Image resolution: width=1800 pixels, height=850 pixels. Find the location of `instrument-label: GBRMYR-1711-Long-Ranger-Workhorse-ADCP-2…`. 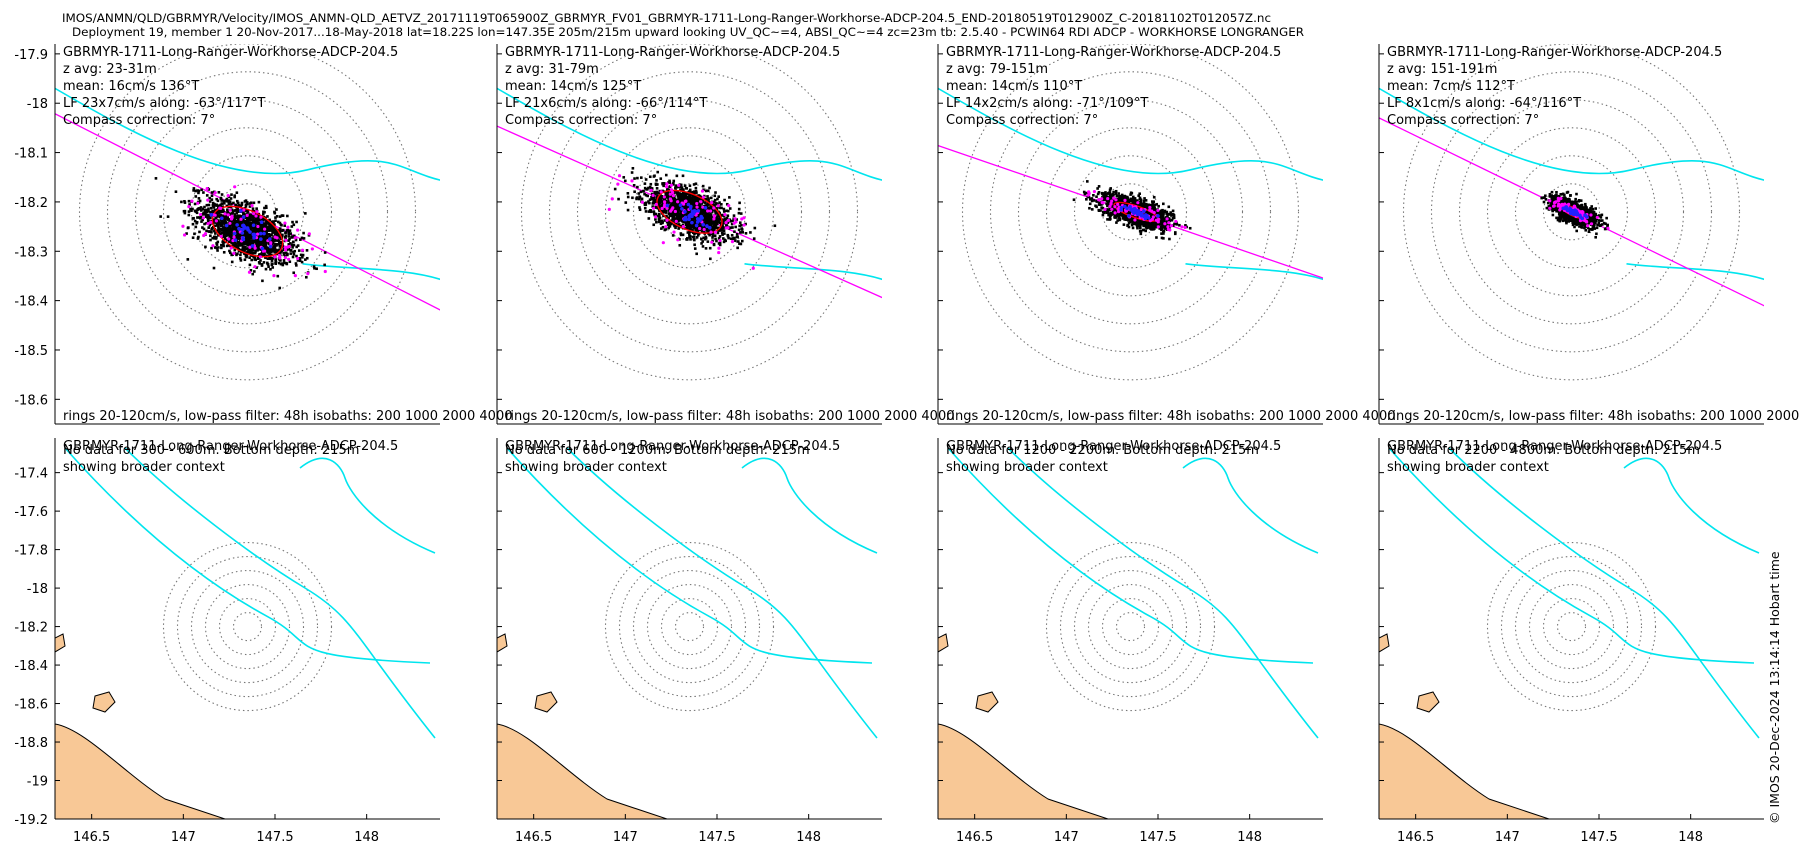

instrument-label: GBRMYR-1711-Long-Ranger-Workhorse-ADCP-2… is located at coordinates (672, 52).